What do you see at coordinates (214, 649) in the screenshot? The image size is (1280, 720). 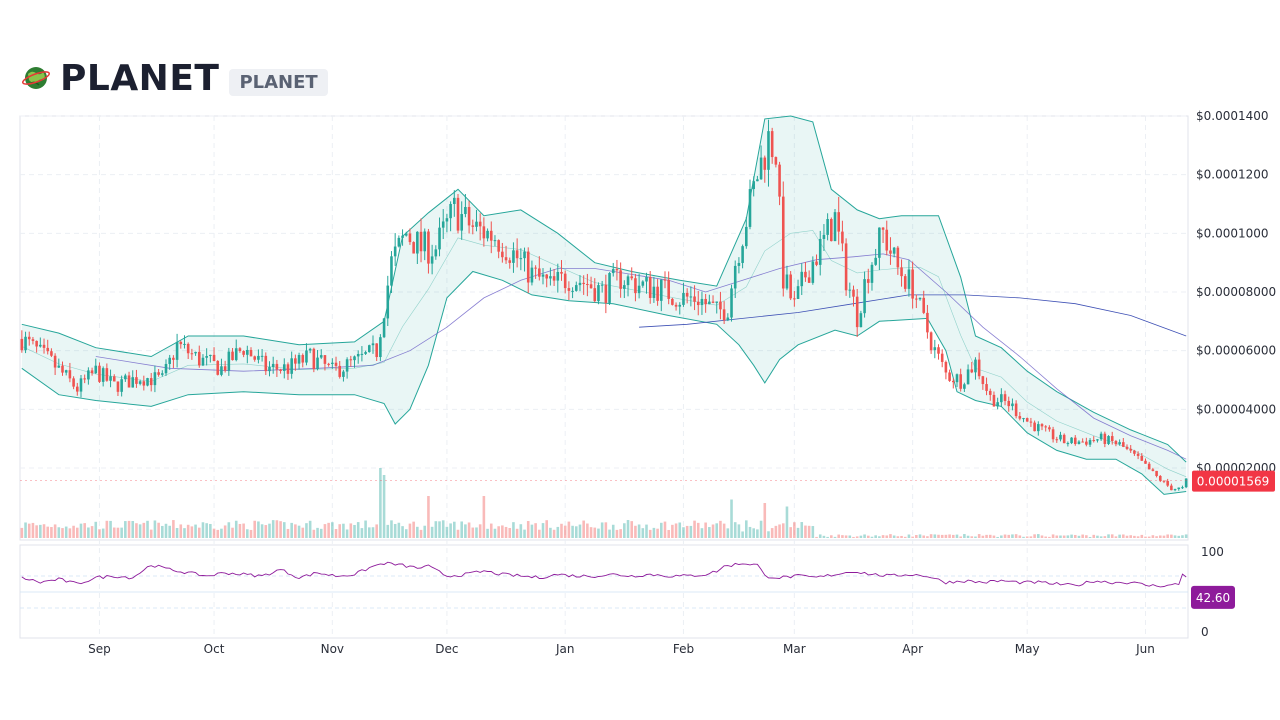 I see `x-axis-tick-label: Oct` at bounding box center [214, 649].